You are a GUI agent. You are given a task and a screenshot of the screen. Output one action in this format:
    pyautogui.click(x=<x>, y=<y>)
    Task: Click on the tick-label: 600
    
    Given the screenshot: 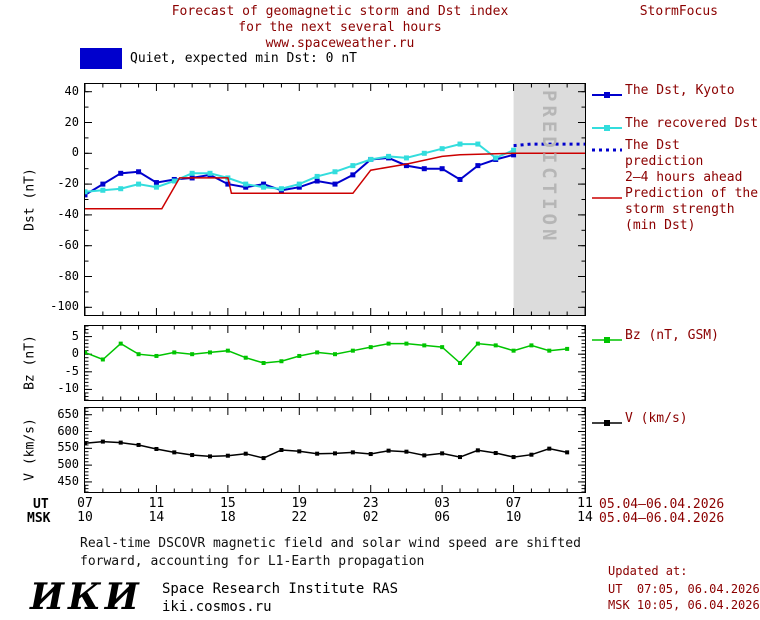 What is the action you would take?
    pyautogui.click(x=68, y=430)
    